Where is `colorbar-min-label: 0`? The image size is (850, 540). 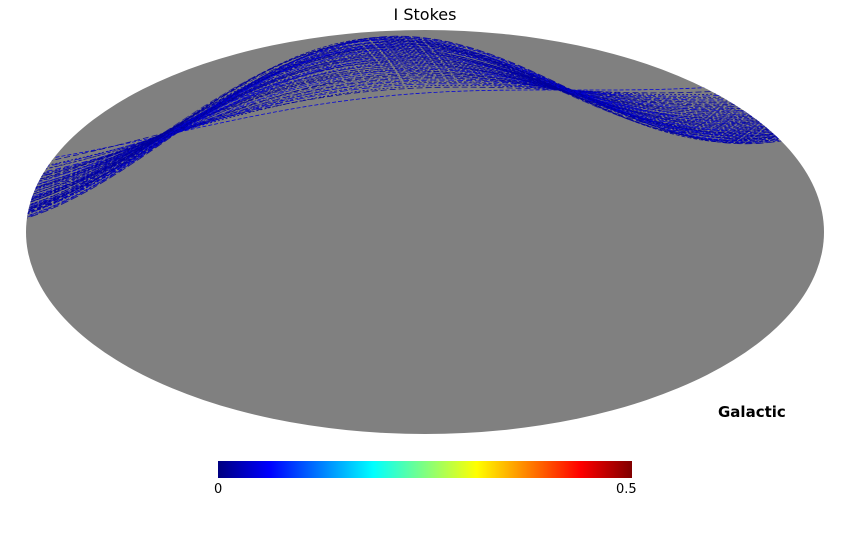
colorbar-min-label: 0 is located at coordinates (218, 489).